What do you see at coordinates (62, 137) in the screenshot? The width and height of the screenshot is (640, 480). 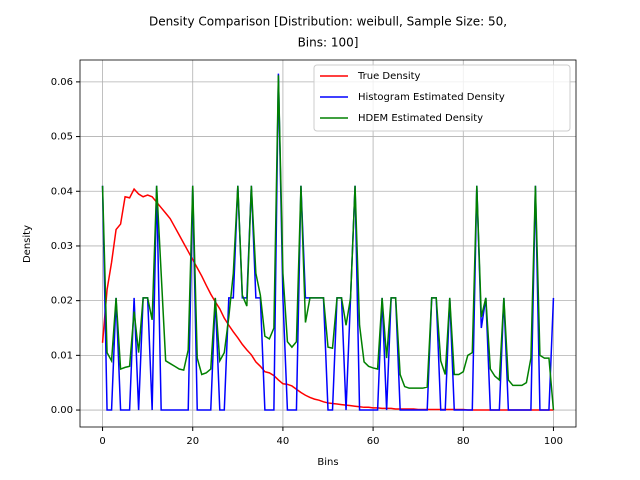 I see `y-tick-label: 0.05` at bounding box center [62, 137].